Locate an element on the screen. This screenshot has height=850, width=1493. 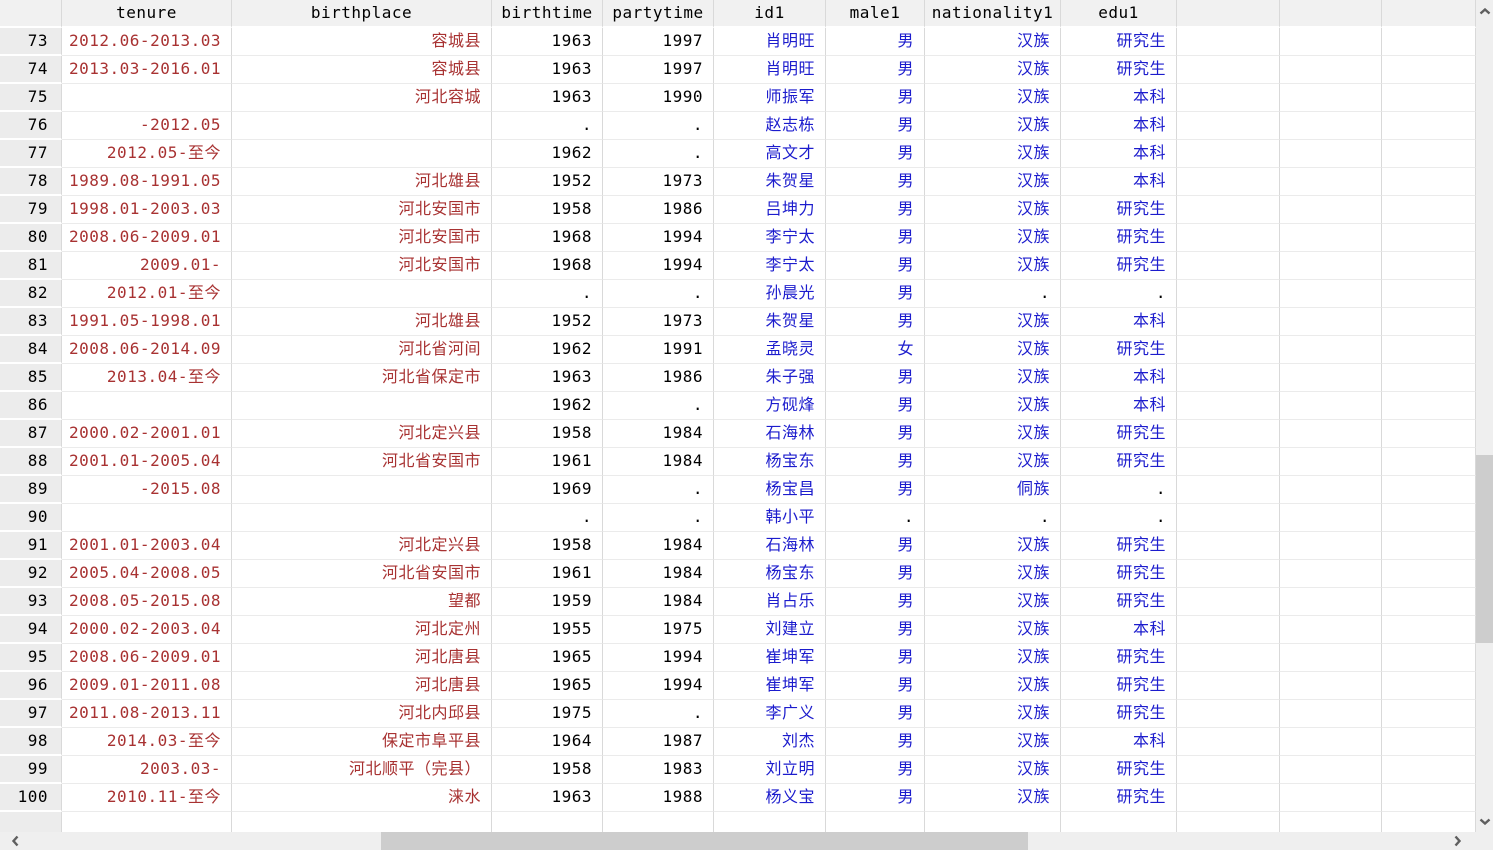
data-cell: 2001.01-2003.04 is located at coordinates (147, 546).